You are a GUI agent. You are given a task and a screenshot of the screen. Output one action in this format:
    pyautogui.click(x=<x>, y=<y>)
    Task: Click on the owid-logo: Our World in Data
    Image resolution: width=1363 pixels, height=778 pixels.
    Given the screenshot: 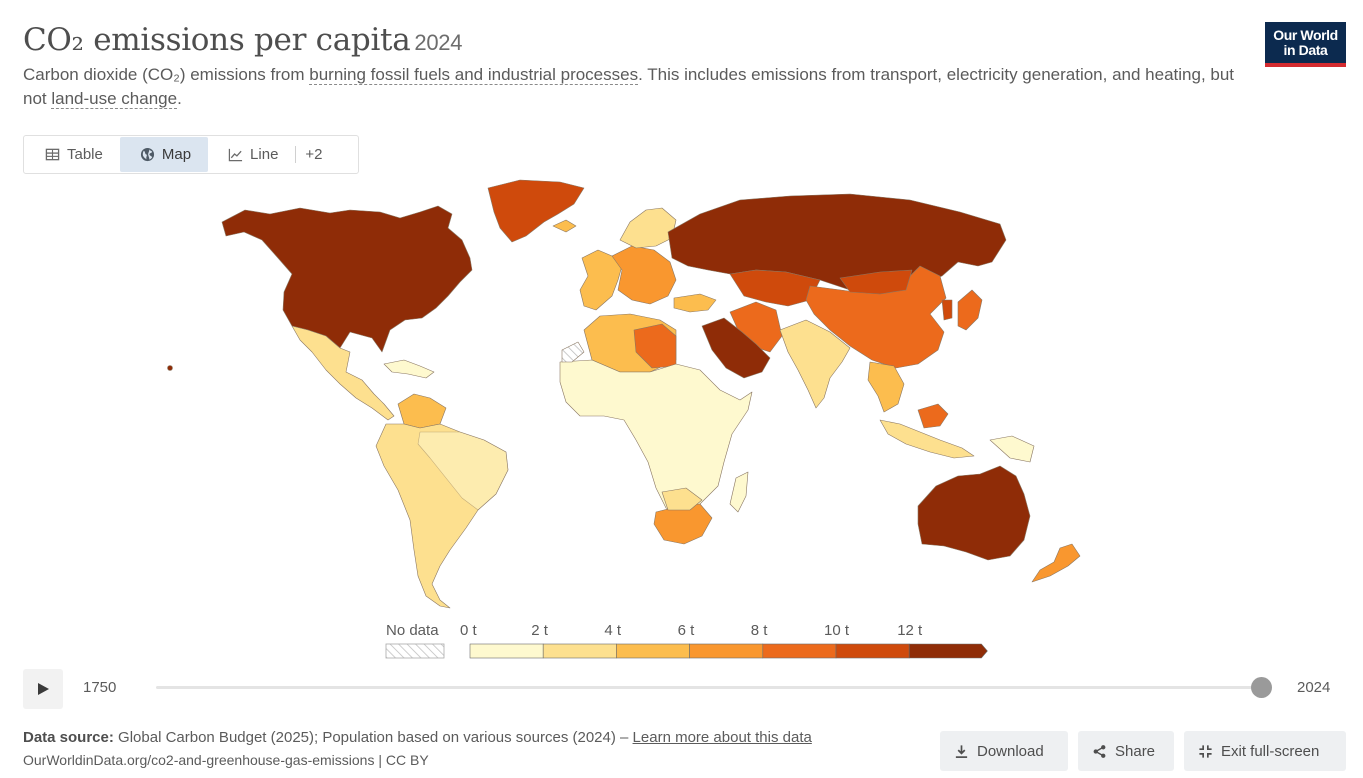 What is the action you would take?
    pyautogui.click(x=1305, y=44)
    